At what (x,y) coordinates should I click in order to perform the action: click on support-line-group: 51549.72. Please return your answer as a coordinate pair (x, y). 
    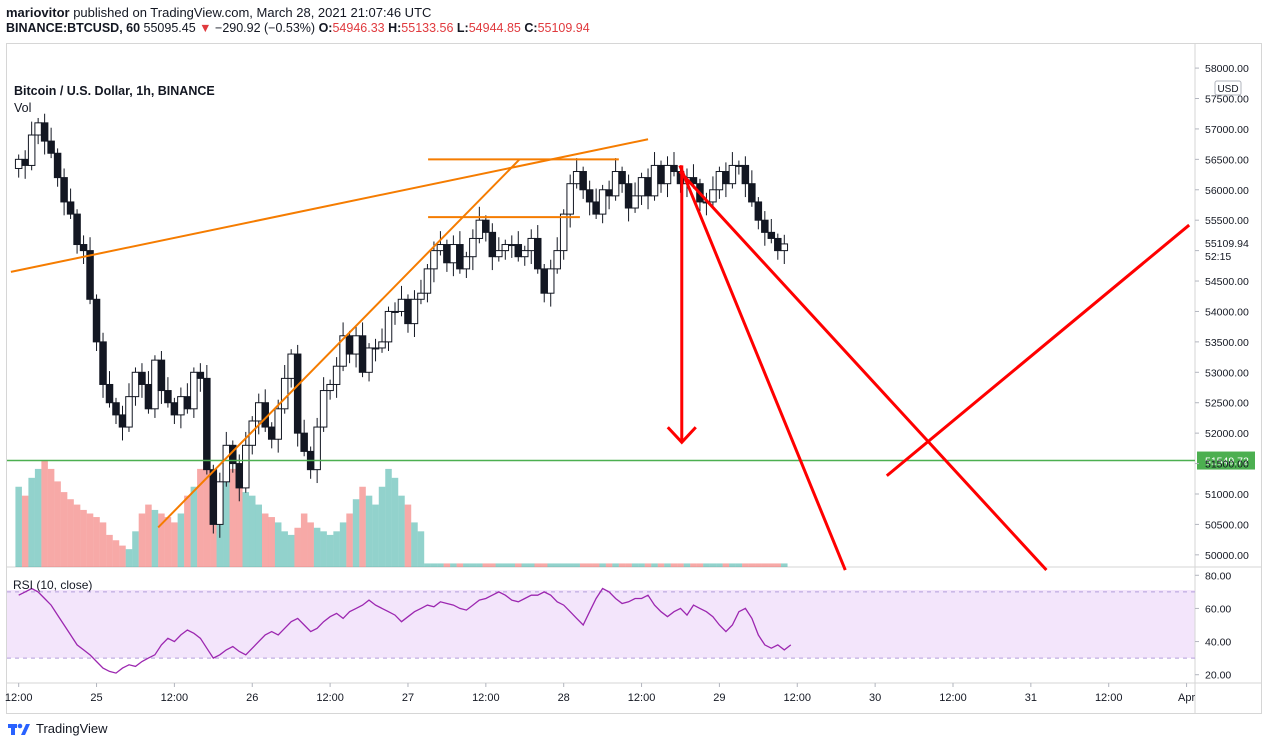
    Looking at the image, I should click on (631, 460).